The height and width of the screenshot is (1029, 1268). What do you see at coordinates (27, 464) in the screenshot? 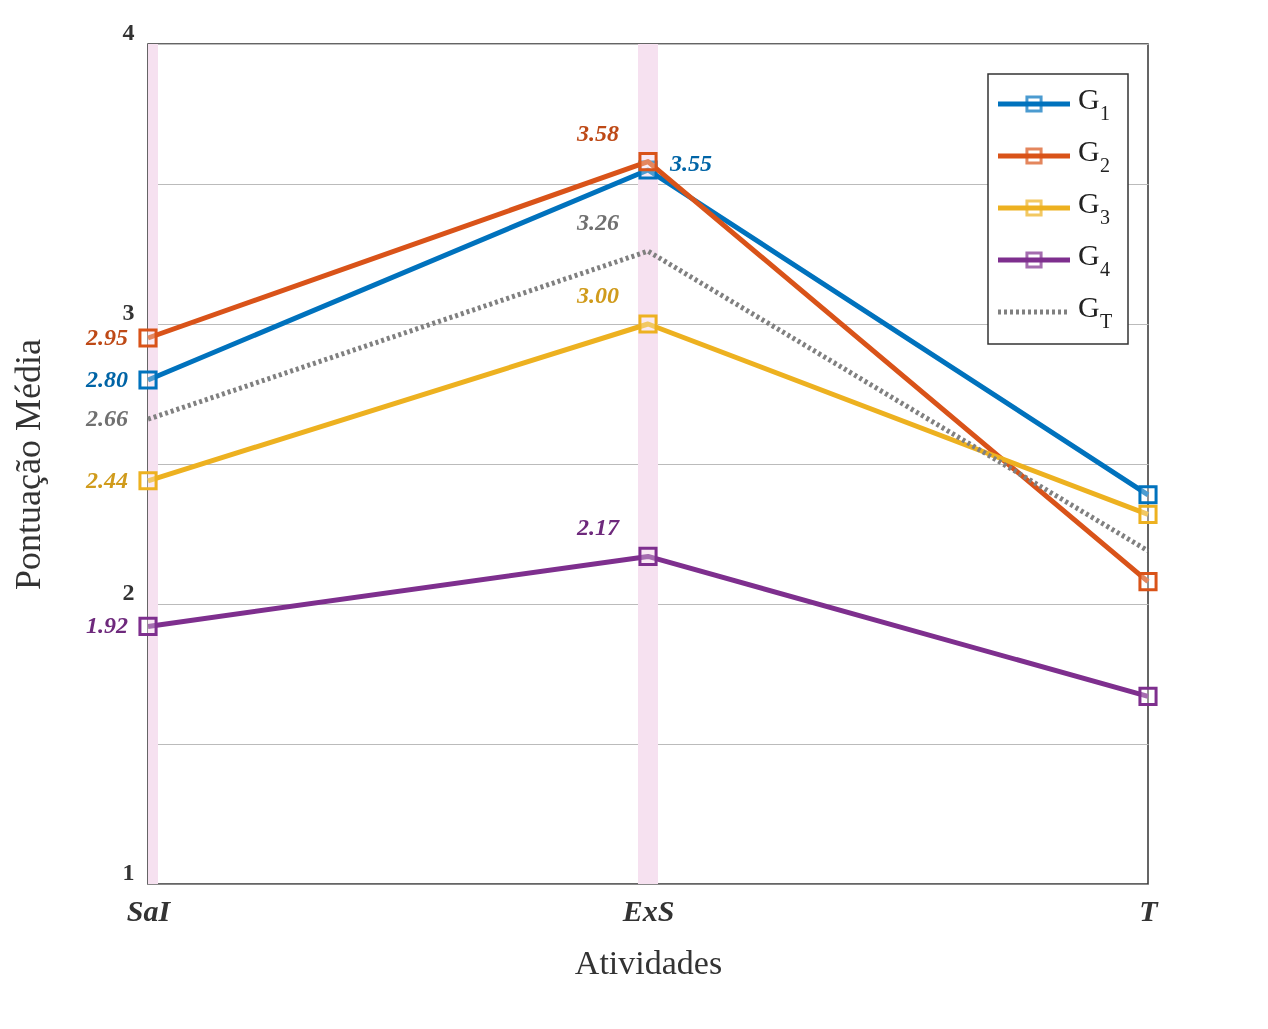
I see `y-axis-title: Pontuação Média` at bounding box center [27, 464].